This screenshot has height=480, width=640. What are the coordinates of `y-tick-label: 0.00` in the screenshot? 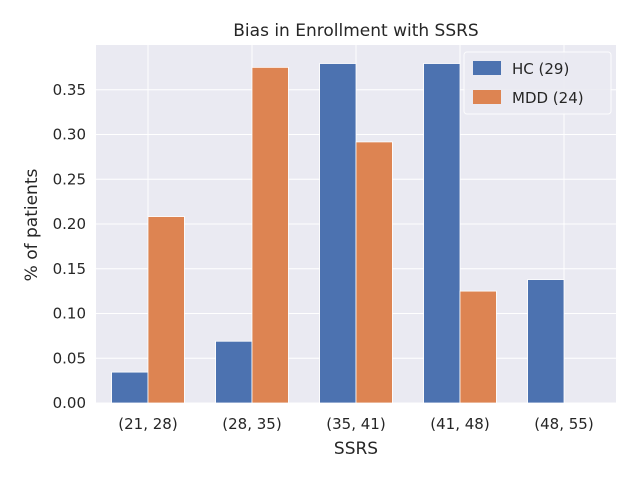 It's located at (69, 403).